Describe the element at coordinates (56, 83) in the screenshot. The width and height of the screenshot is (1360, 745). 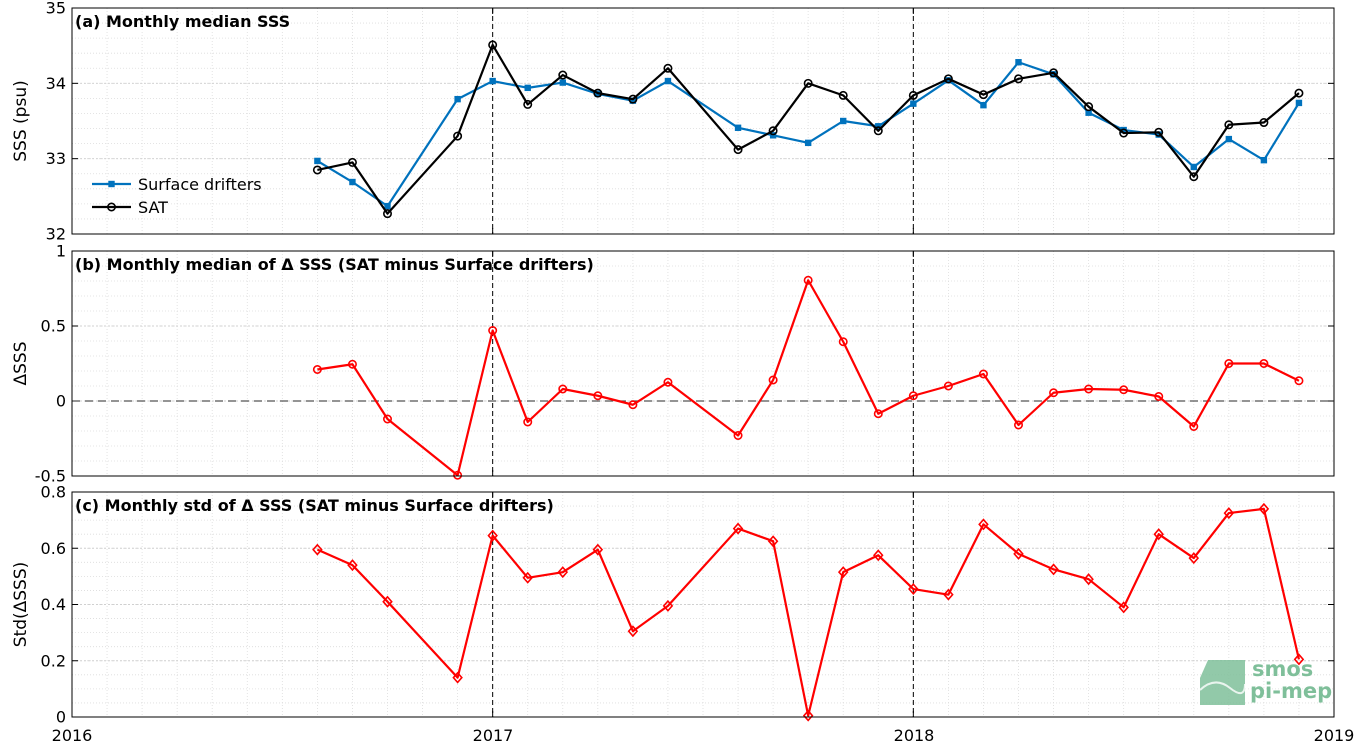
I see `y-tick-label: 34` at that location.